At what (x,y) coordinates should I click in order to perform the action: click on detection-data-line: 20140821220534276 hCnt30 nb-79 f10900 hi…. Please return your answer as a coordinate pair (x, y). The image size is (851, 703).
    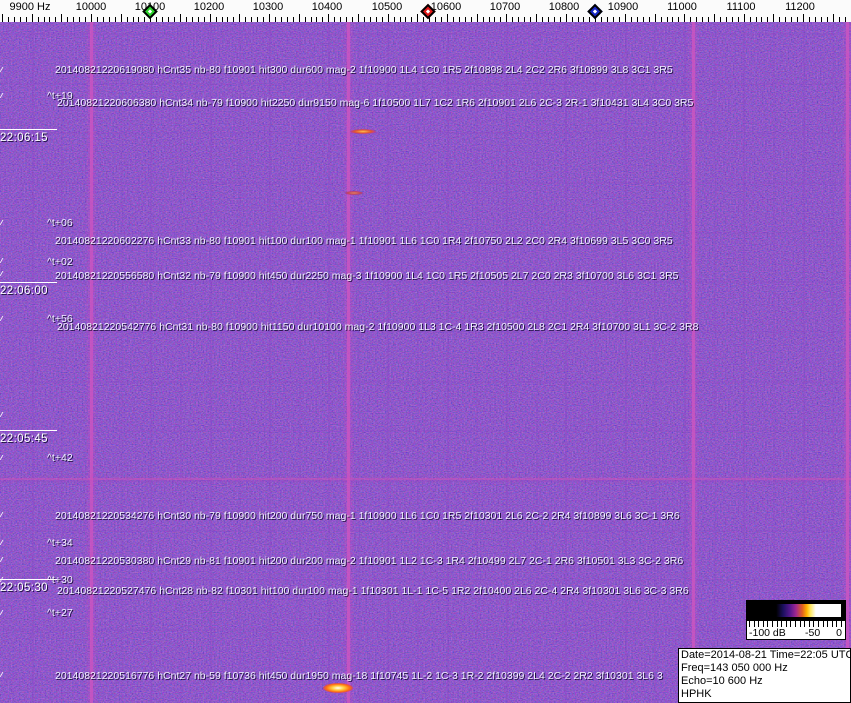
    Looking at the image, I should click on (367, 516).